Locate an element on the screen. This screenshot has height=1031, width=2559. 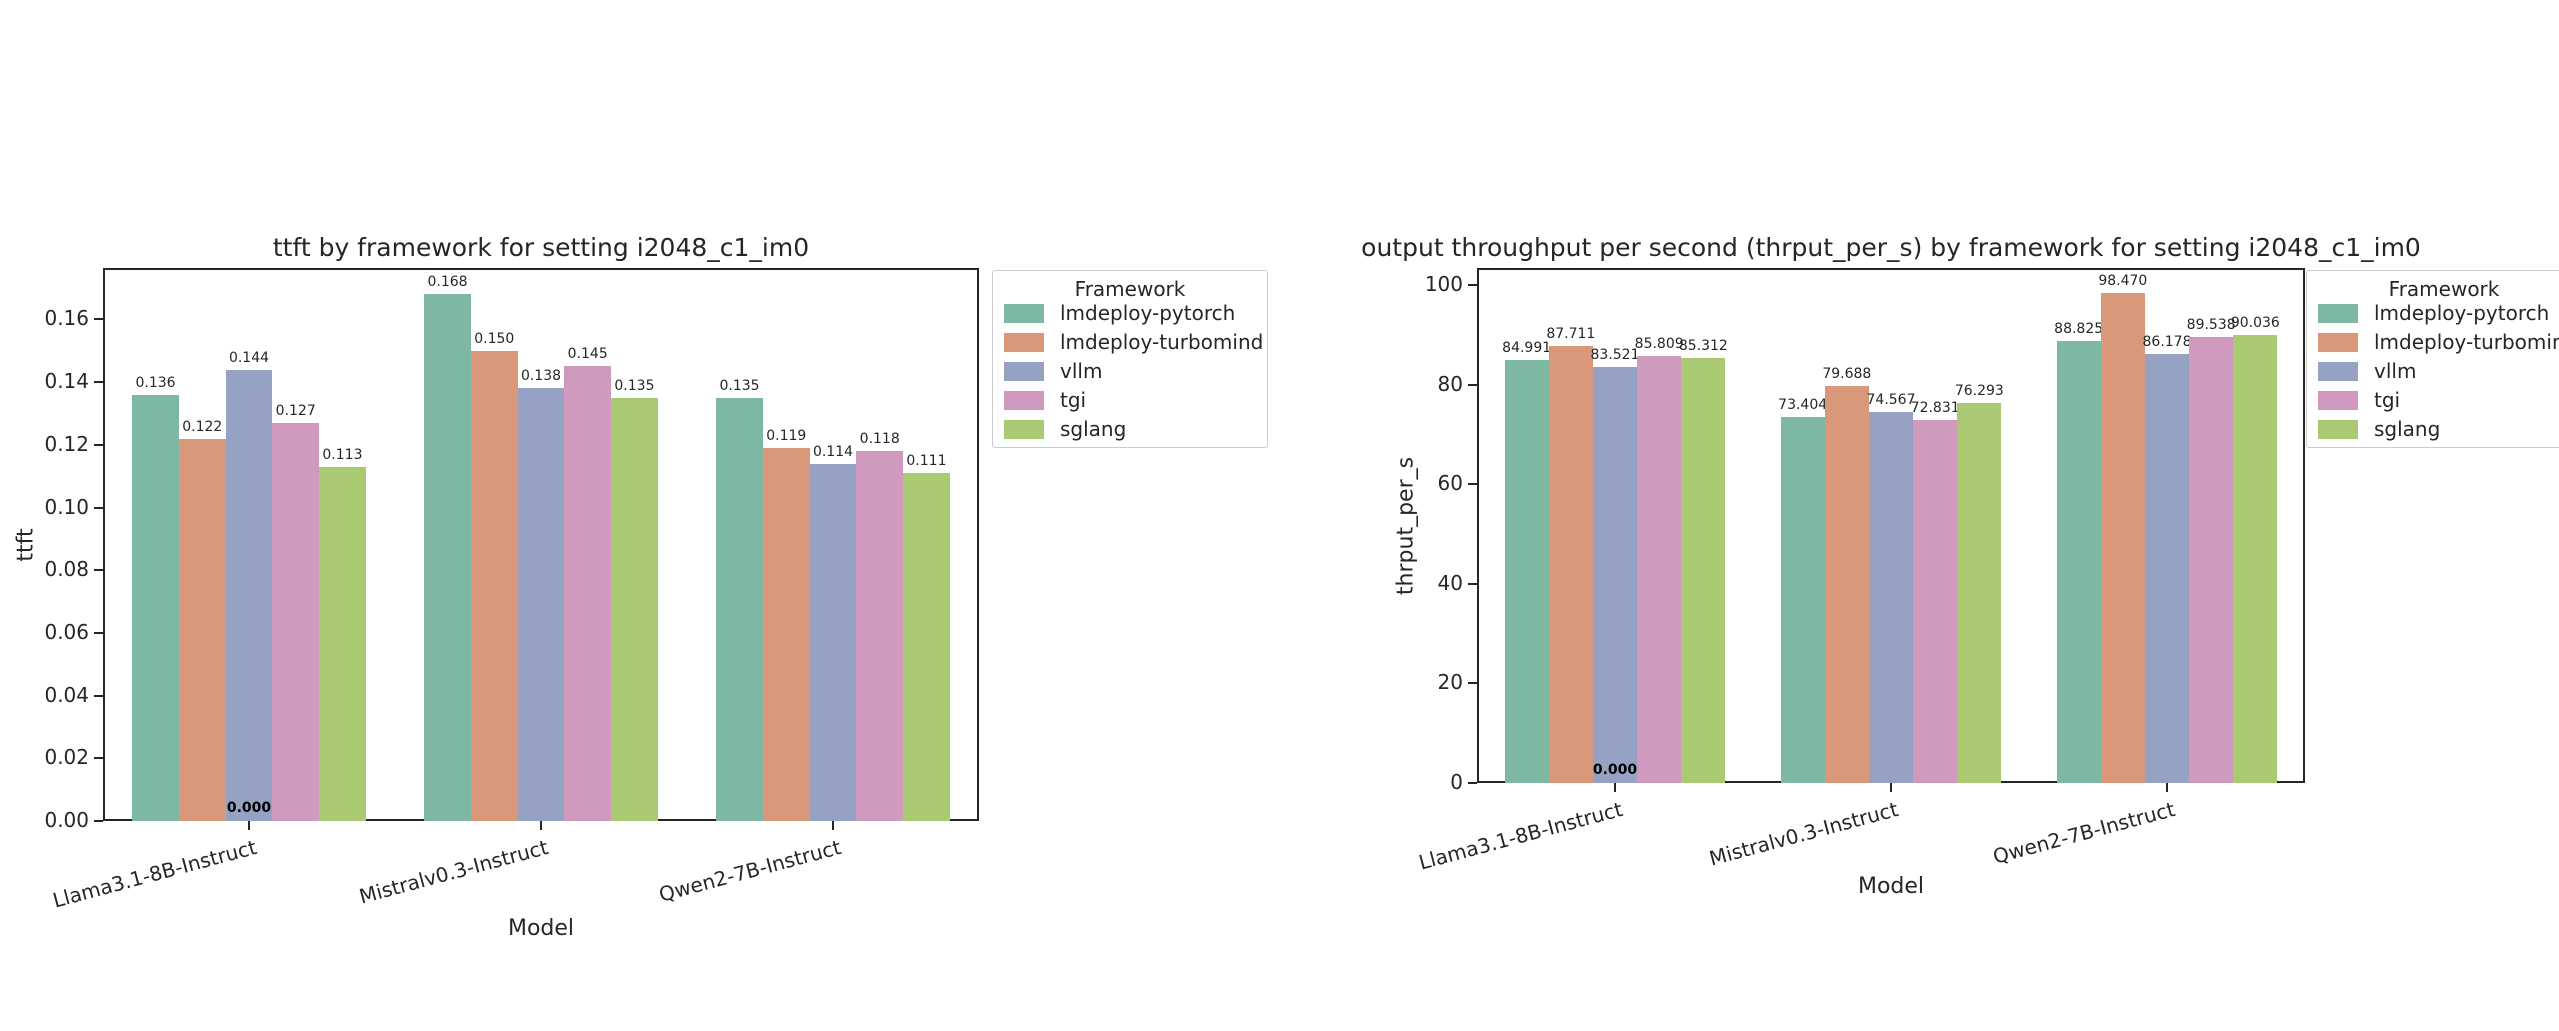
bar-value-label: 0.127 is located at coordinates (295, 410).